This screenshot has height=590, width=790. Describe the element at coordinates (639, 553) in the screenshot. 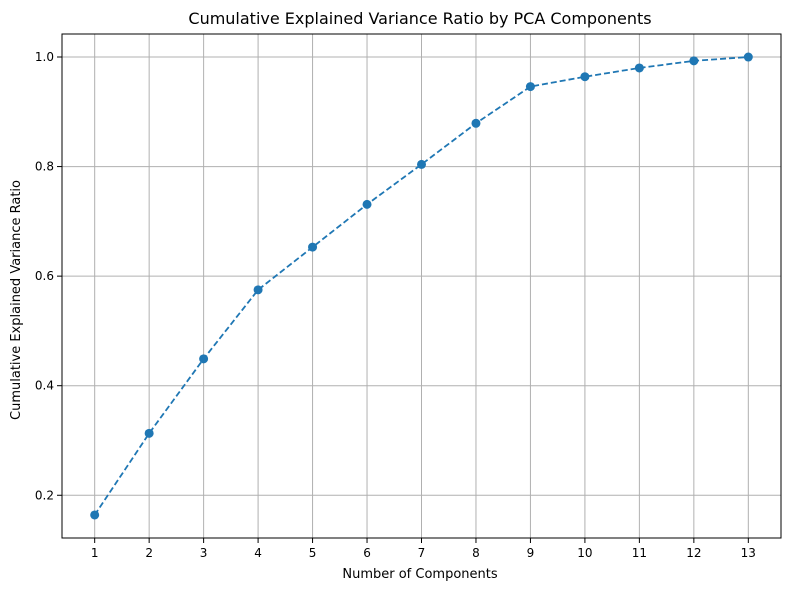

I see `x-tick-label: 11` at that location.